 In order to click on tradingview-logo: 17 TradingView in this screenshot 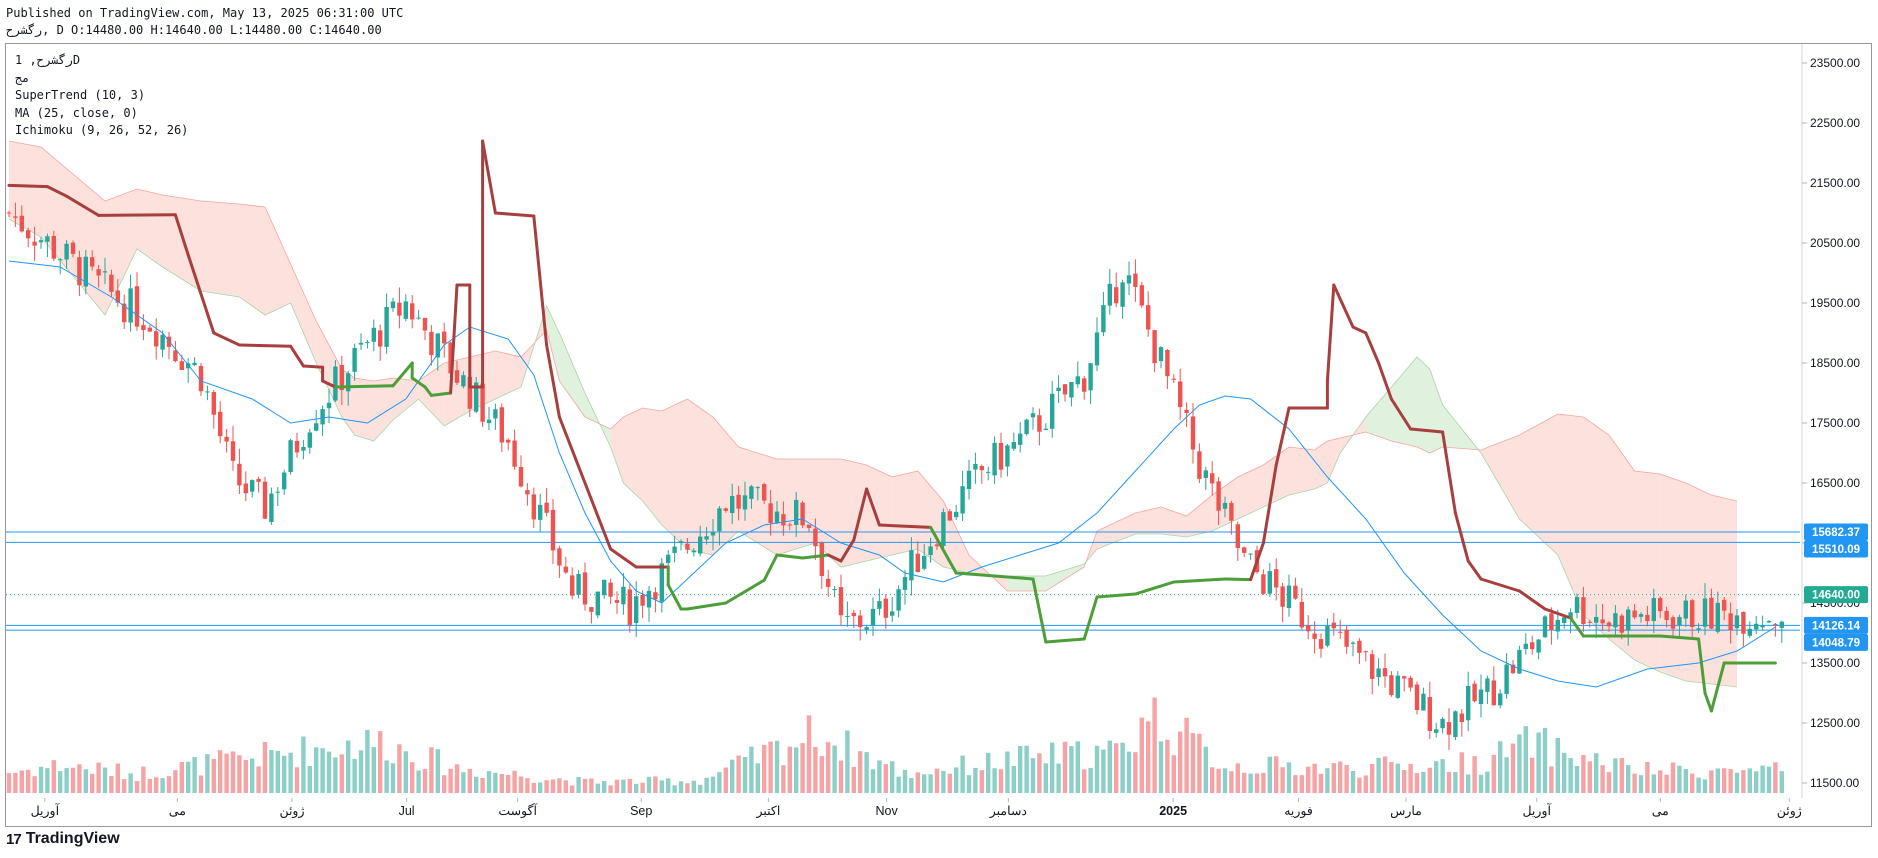, I will do `click(63, 839)`.